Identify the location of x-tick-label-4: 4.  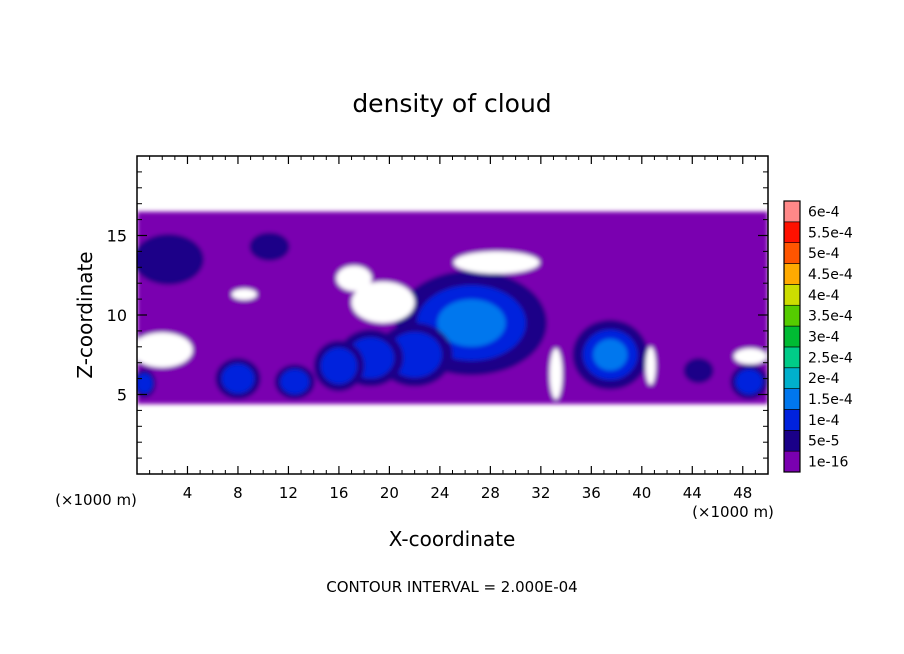
(188, 493).